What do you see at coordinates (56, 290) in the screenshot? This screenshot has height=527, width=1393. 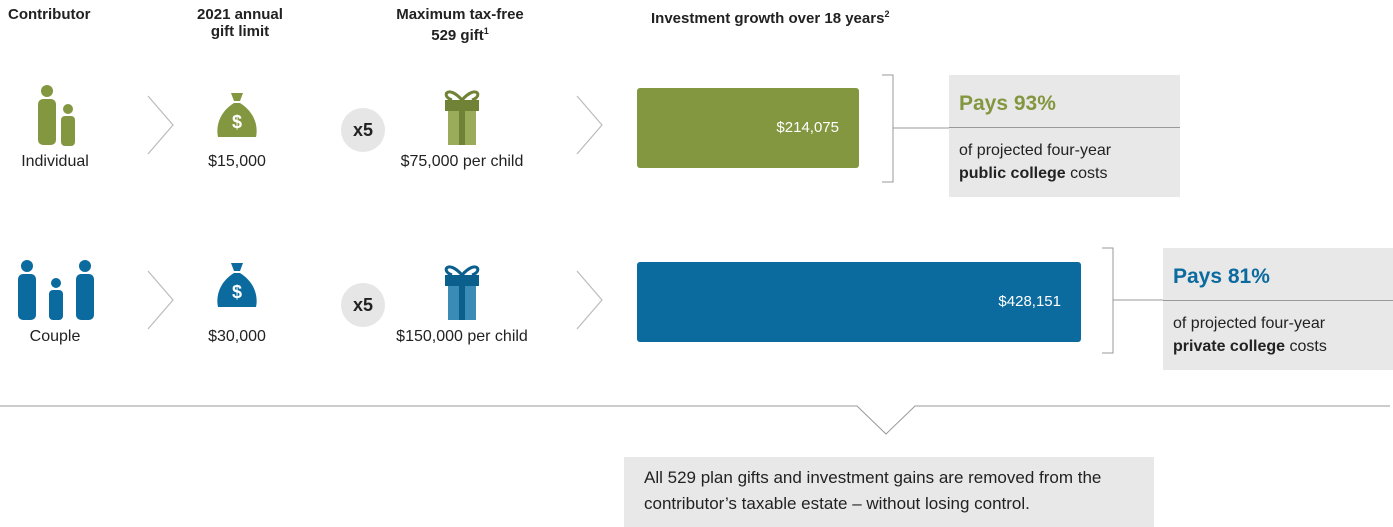 I see `couple-icon` at bounding box center [56, 290].